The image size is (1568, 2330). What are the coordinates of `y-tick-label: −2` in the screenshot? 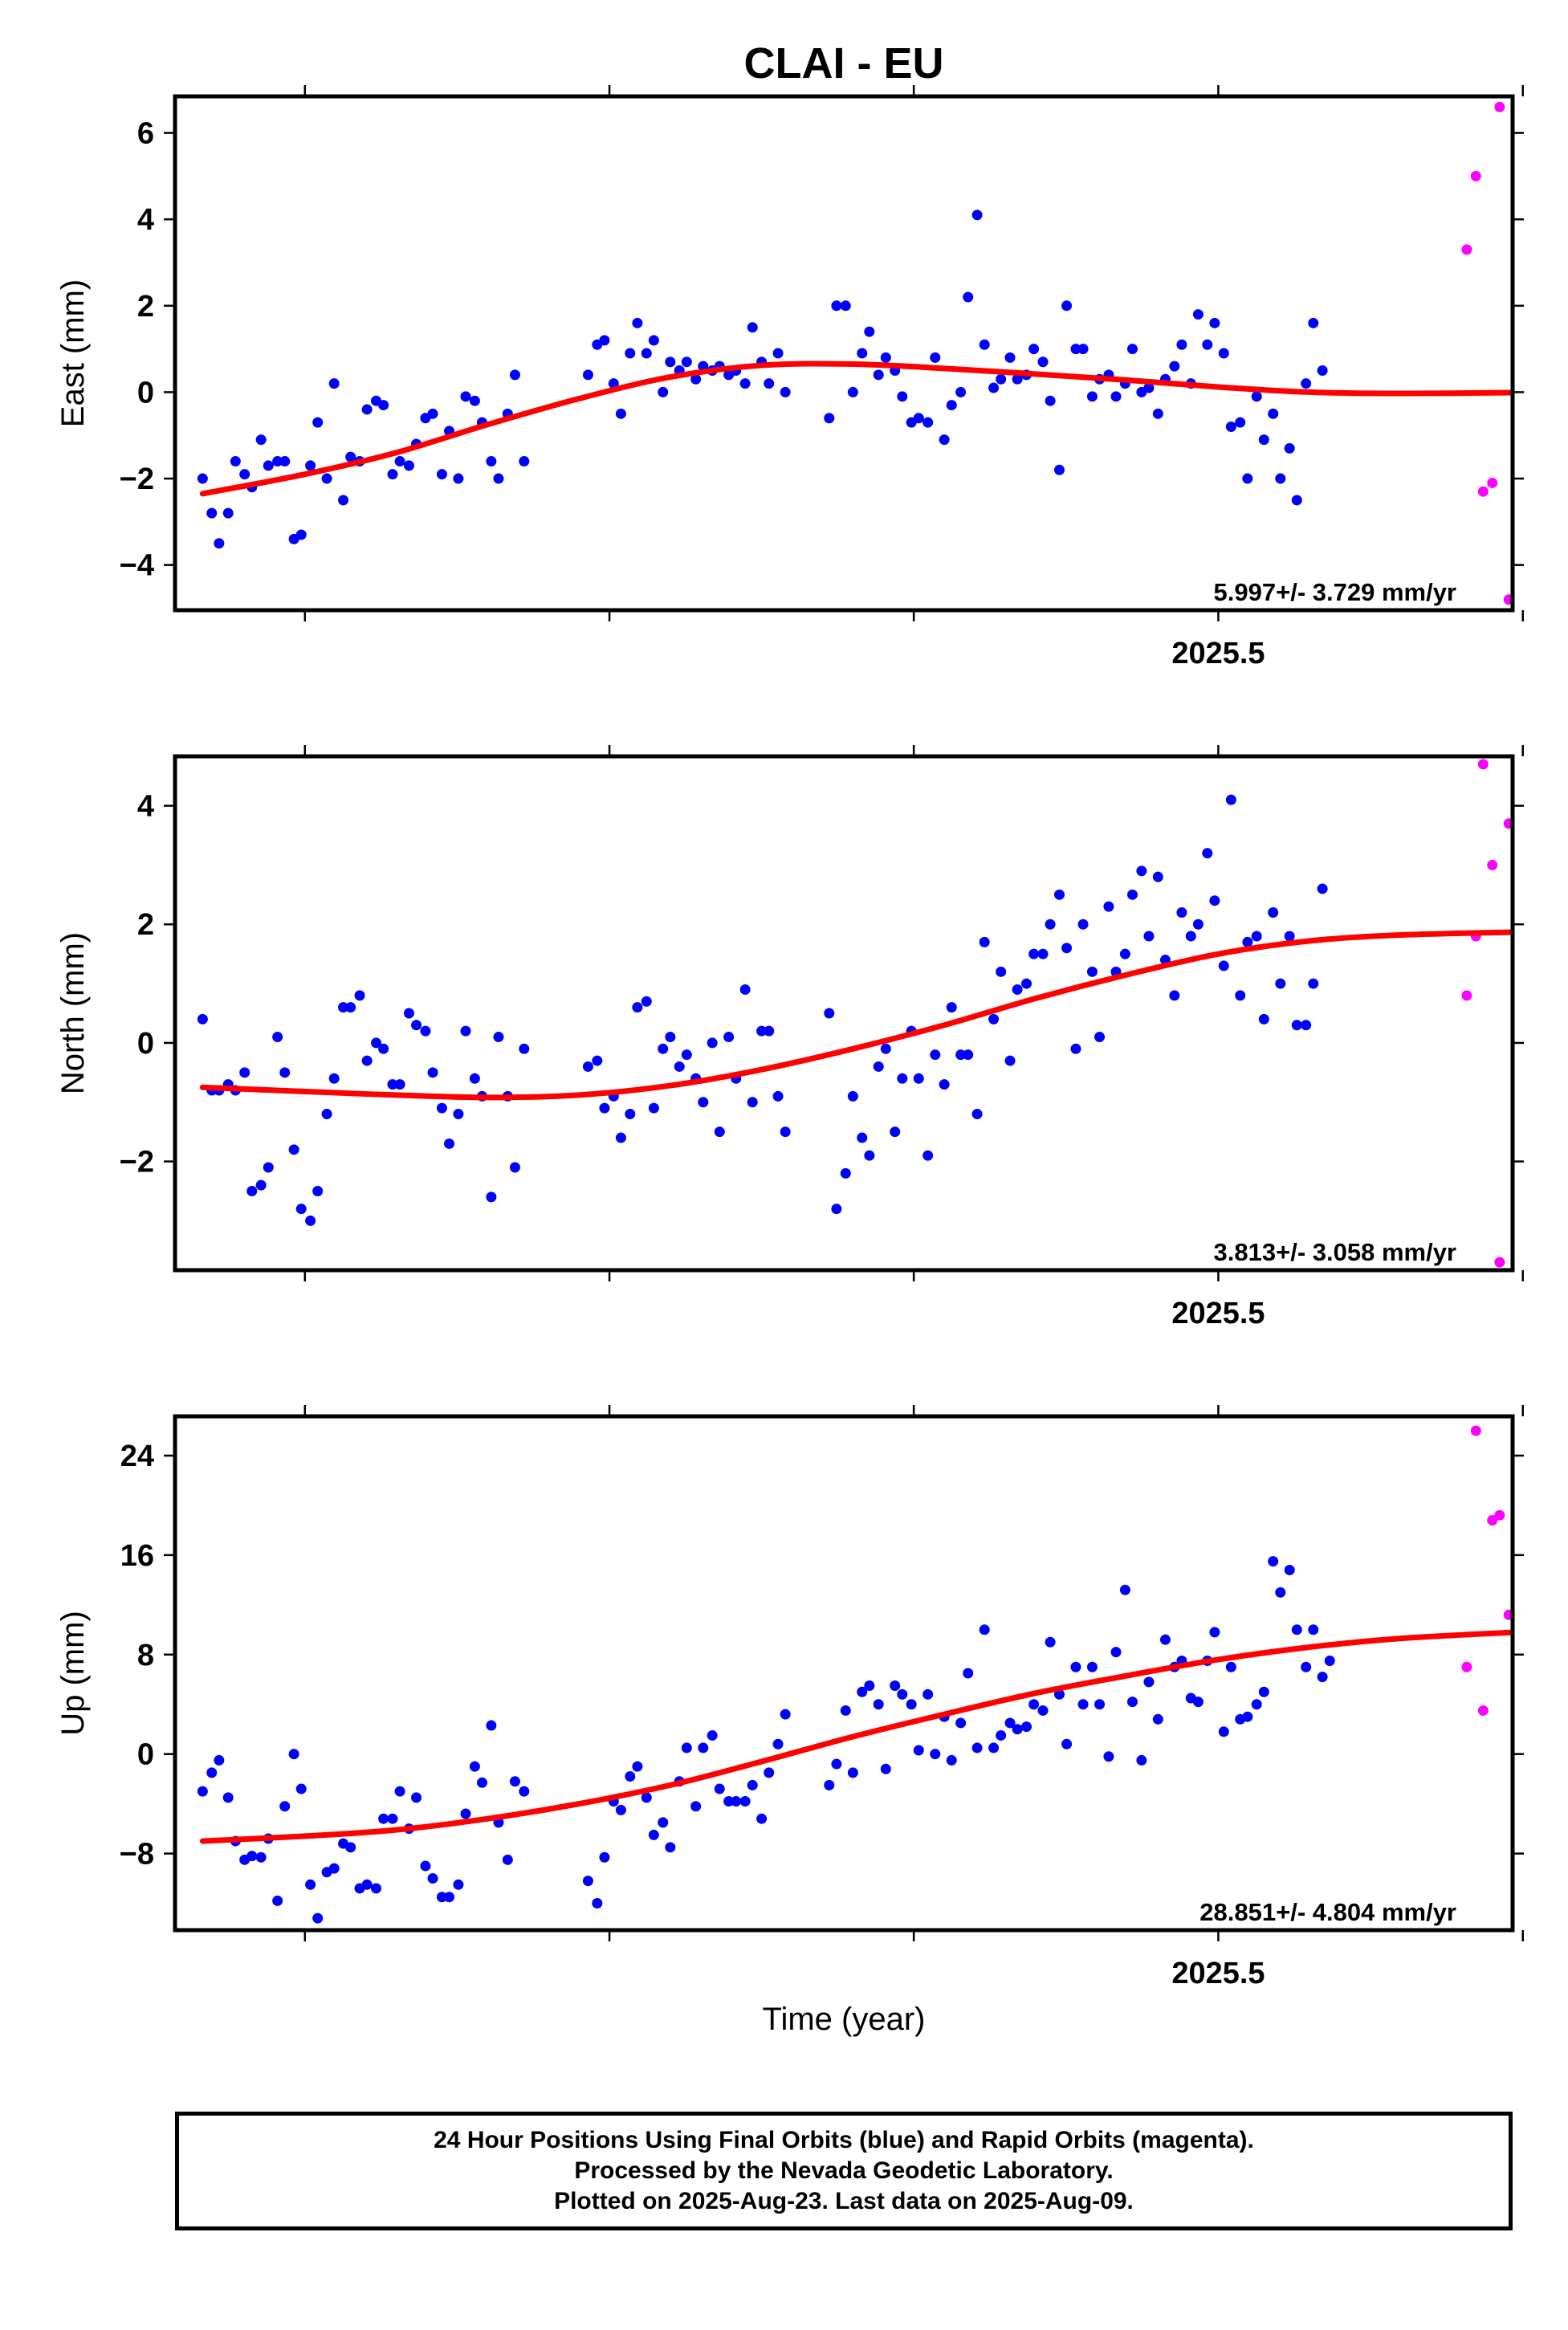 It's located at (137, 1162).